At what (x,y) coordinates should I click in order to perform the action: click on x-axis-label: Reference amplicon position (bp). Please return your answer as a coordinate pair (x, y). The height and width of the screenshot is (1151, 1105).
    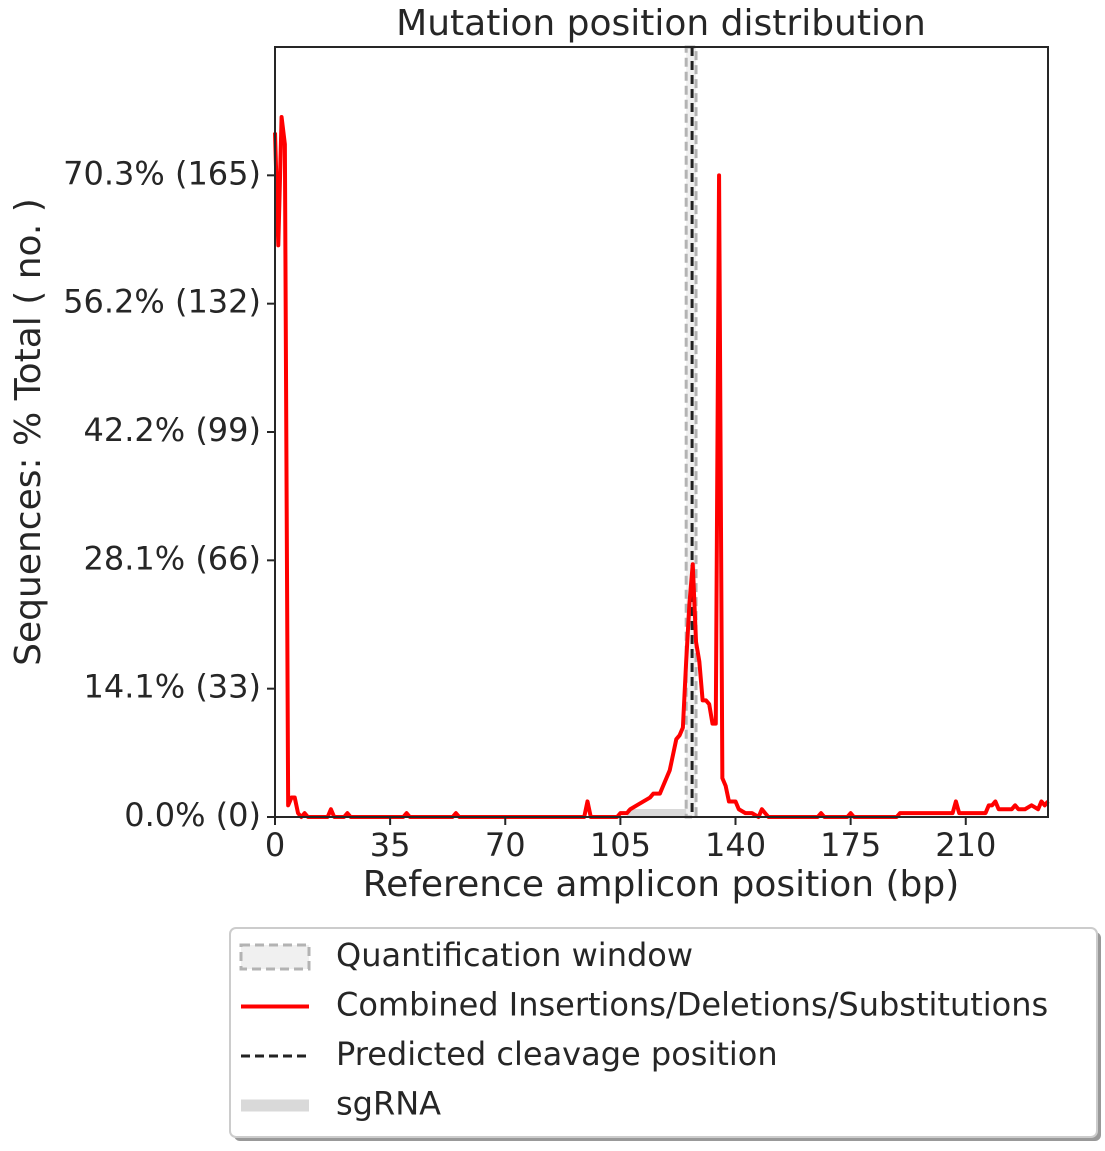
    Looking at the image, I should click on (661, 884).